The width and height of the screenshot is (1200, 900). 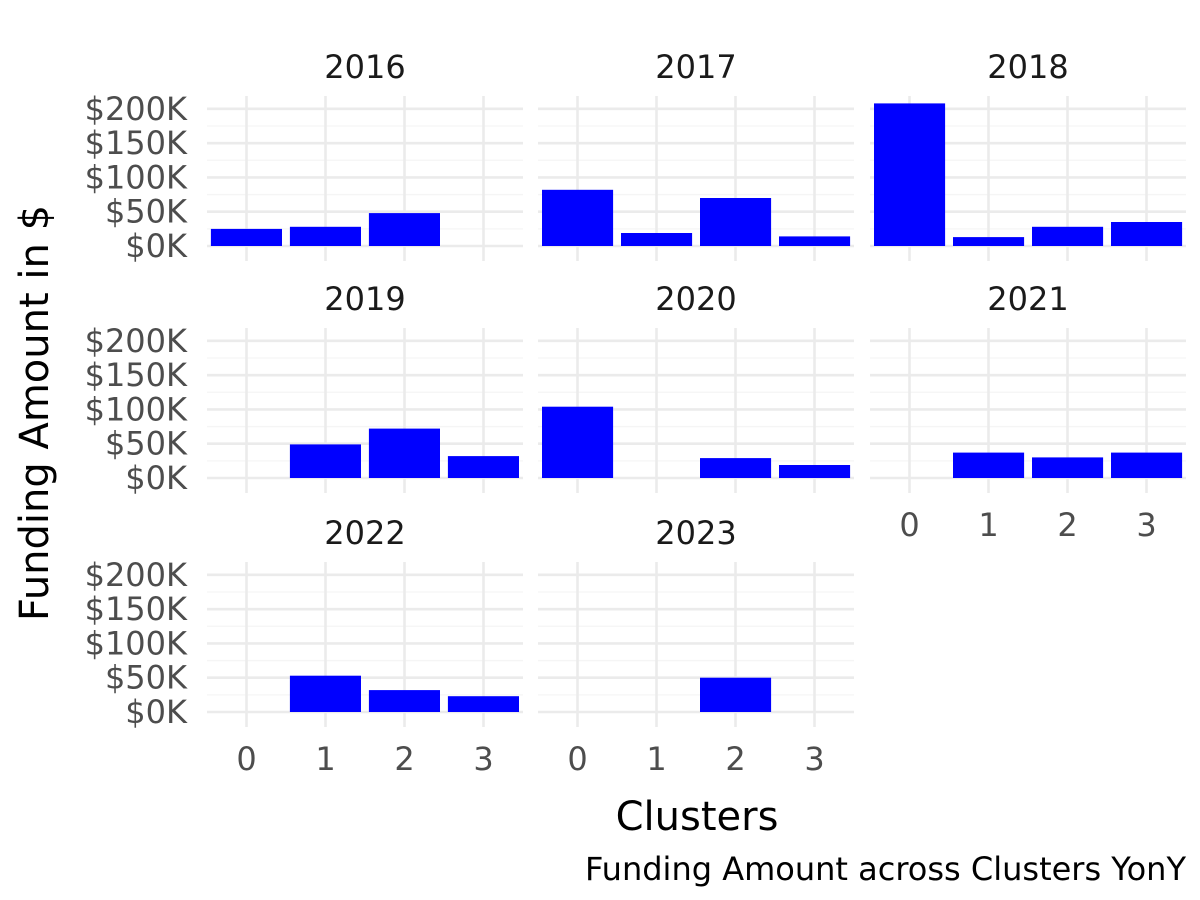 I want to click on x-axis-title: Clusters, so click(x=697, y=817).